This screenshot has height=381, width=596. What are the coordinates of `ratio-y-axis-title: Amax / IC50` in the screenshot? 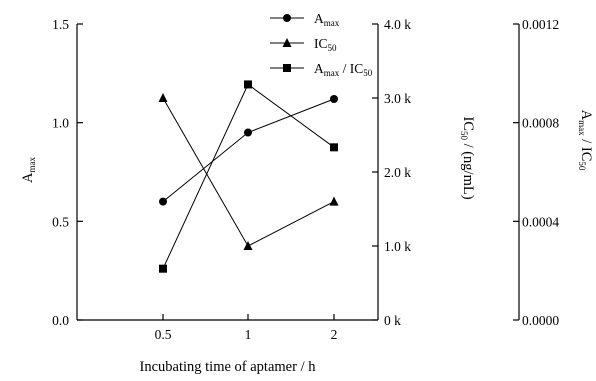 It's located at (585, 140).